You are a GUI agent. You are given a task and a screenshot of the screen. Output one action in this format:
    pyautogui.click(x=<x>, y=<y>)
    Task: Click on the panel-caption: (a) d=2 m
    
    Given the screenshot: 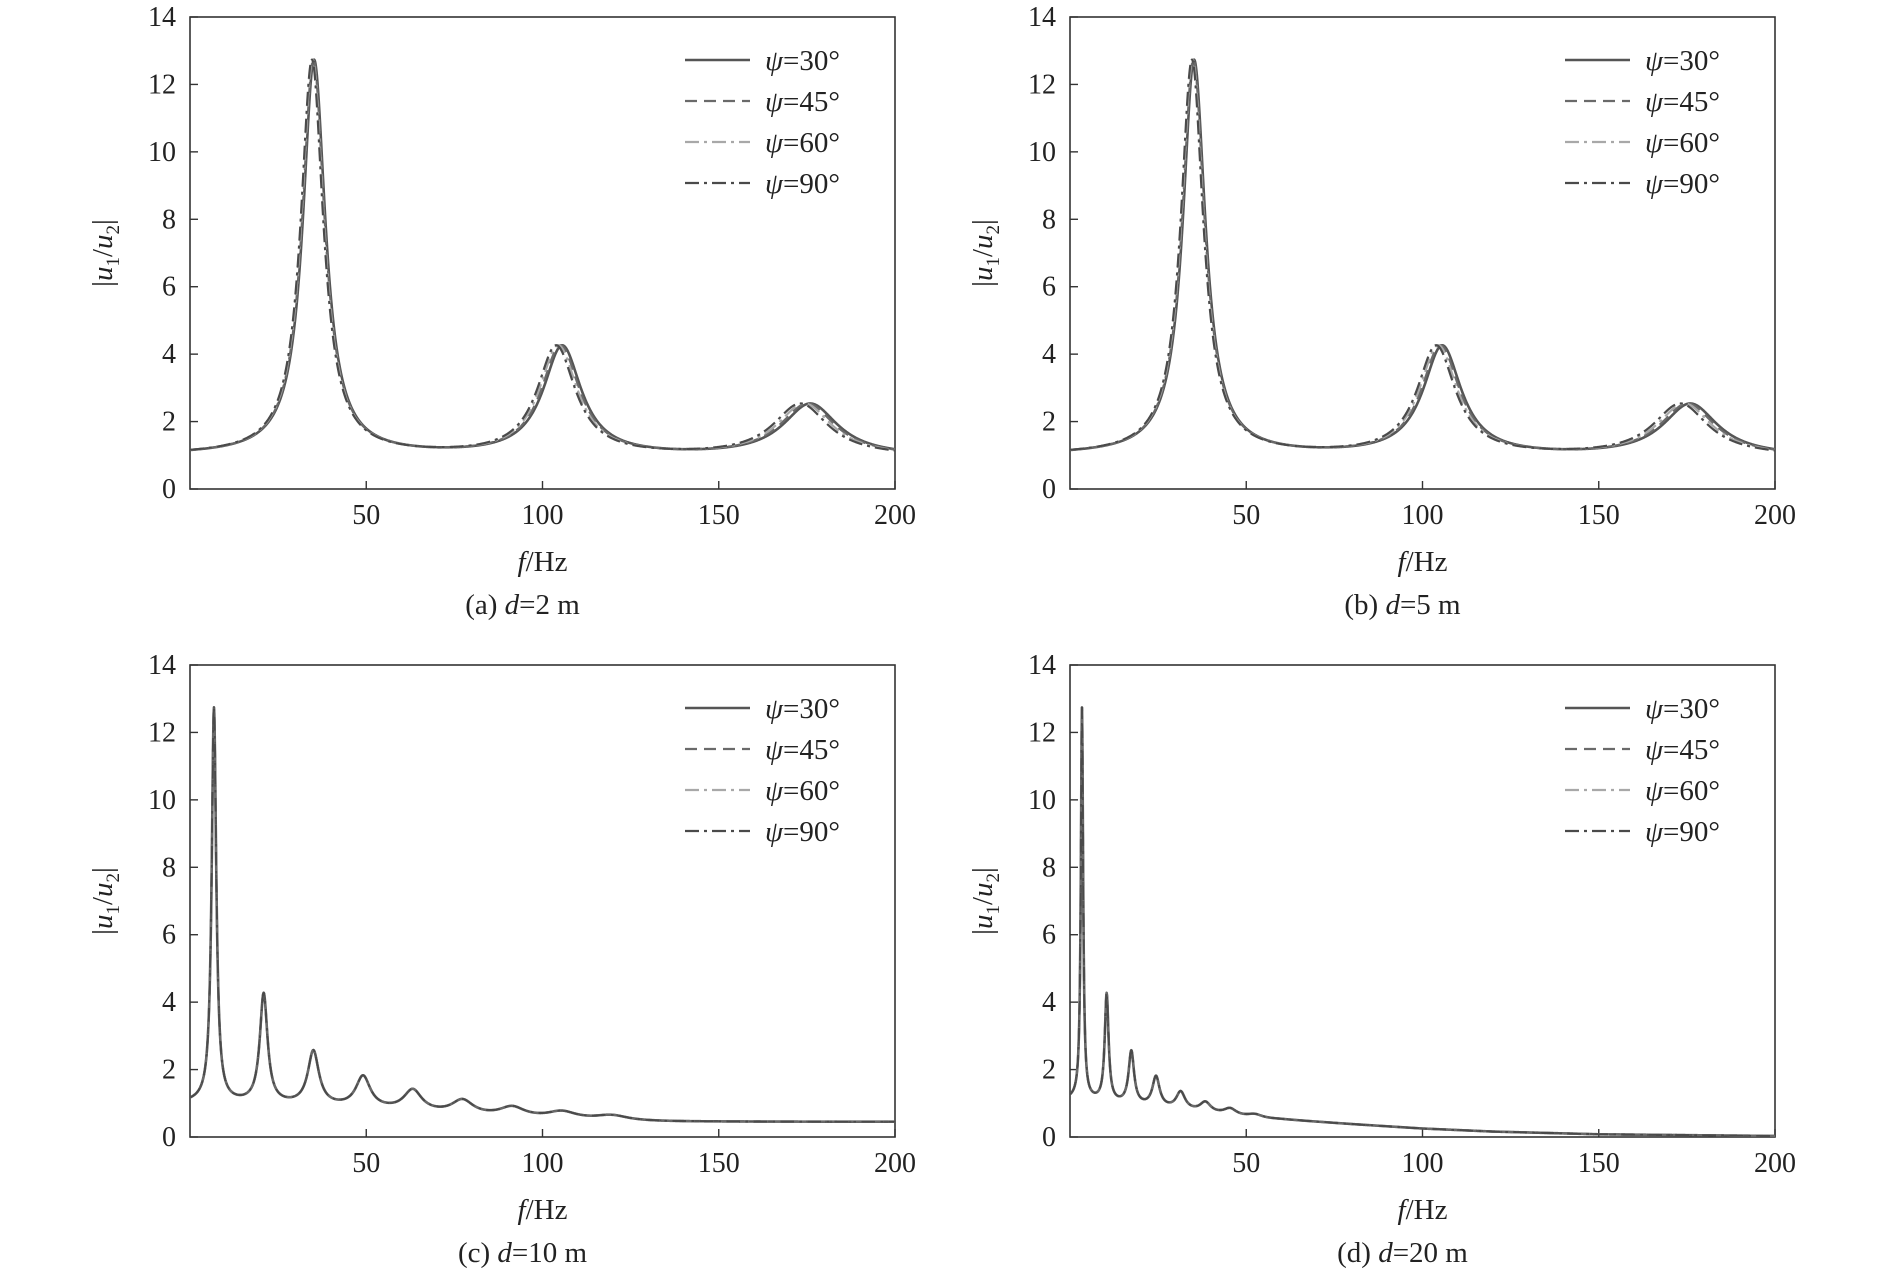 What is the action you would take?
    pyautogui.click(x=522, y=605)
    